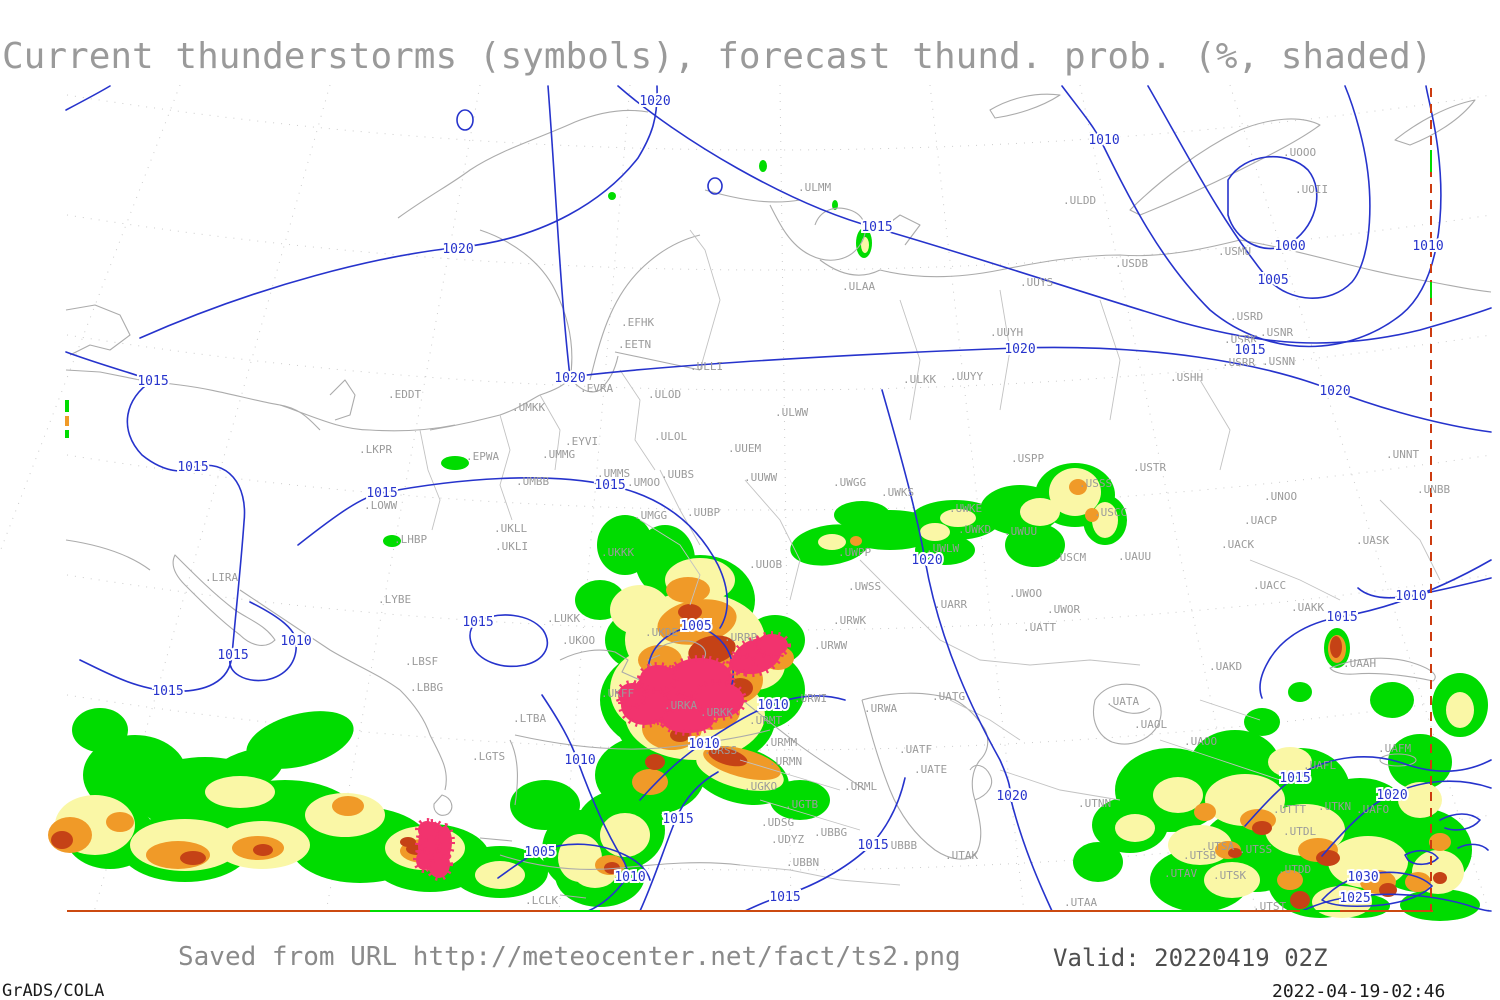  Describe the element at coordinates (380, 505) in the screenshot. I see `station-label: .LOWW` at that location.